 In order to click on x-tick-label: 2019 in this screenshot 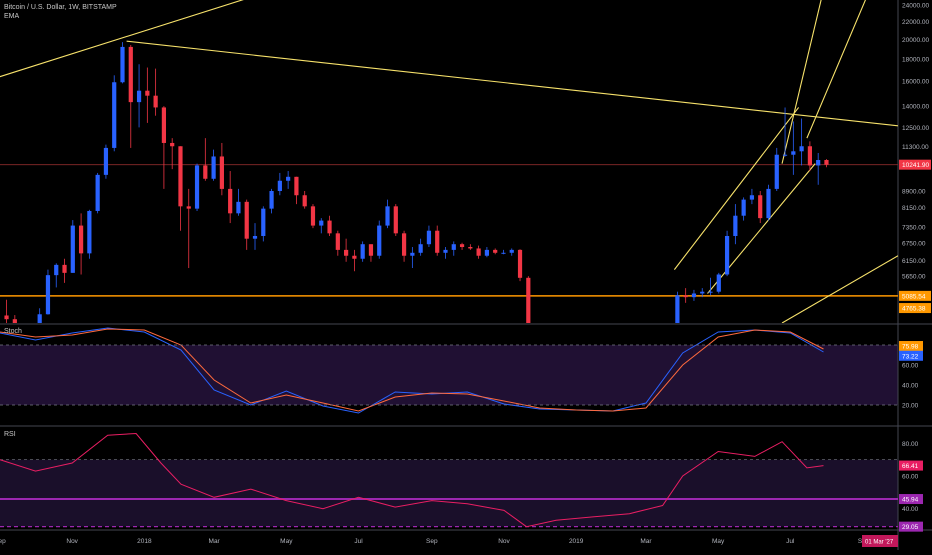, I will do `click(576, 541)`.